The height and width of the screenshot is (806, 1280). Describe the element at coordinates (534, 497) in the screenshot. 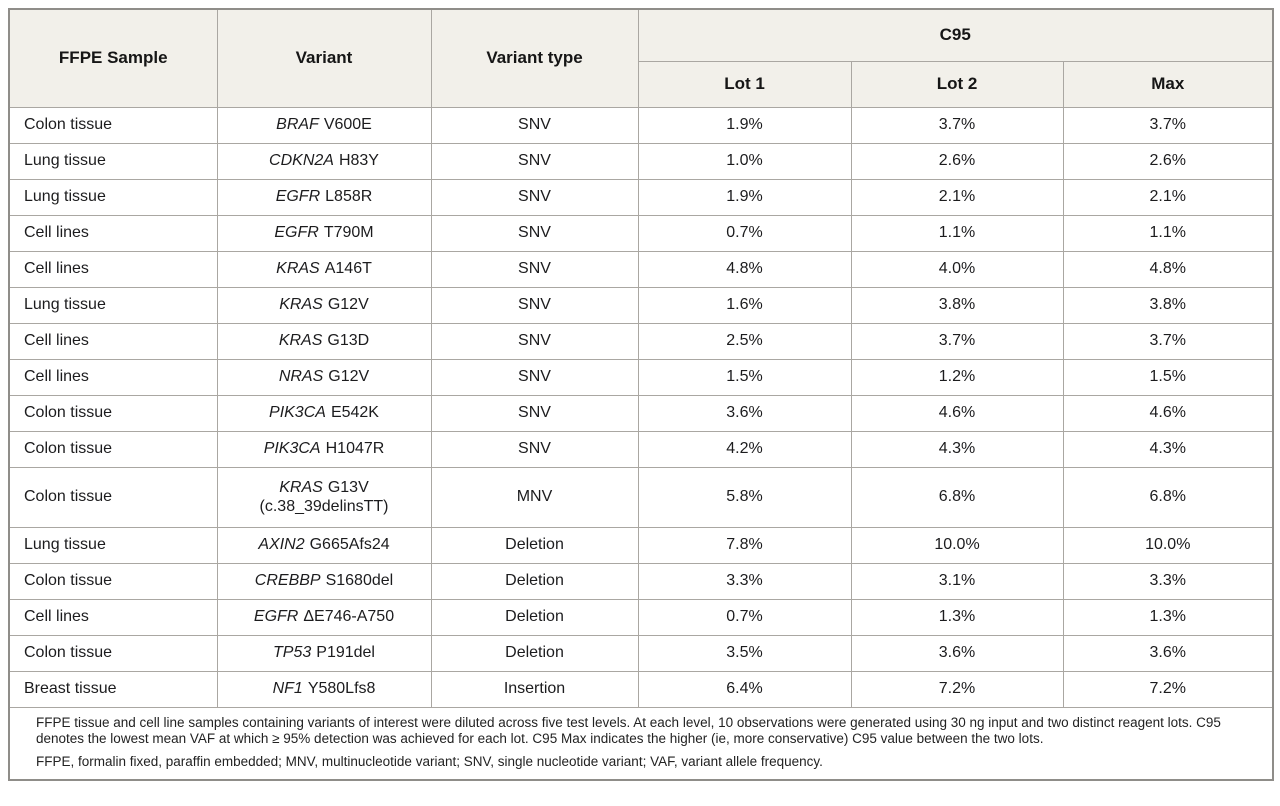

I see `cell-variant-type: MNV` at that location.